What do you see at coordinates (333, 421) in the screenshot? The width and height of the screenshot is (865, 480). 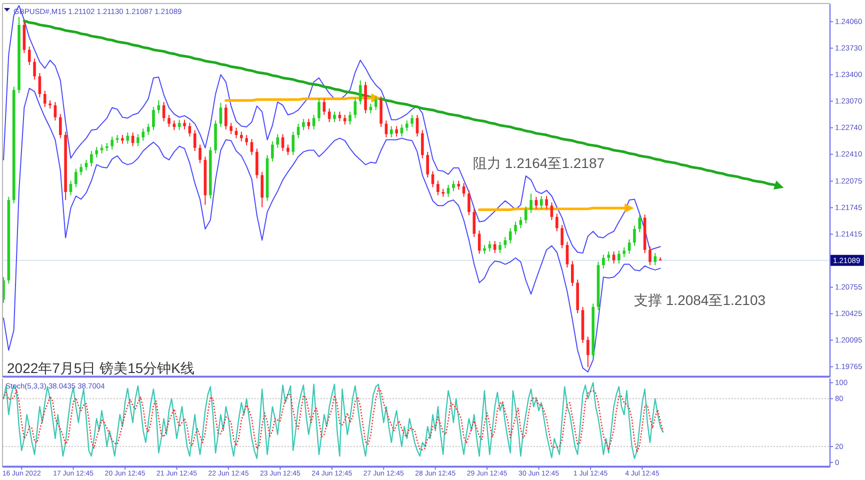 I see `line-series` at bounding box center [333, 421].